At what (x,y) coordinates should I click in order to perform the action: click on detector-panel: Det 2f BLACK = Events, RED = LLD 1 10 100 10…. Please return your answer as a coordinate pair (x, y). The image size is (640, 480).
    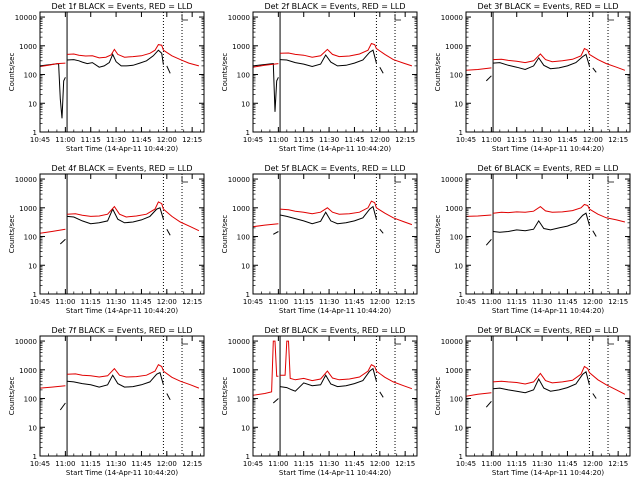
    Looking at the image, I should click on (319, 77).